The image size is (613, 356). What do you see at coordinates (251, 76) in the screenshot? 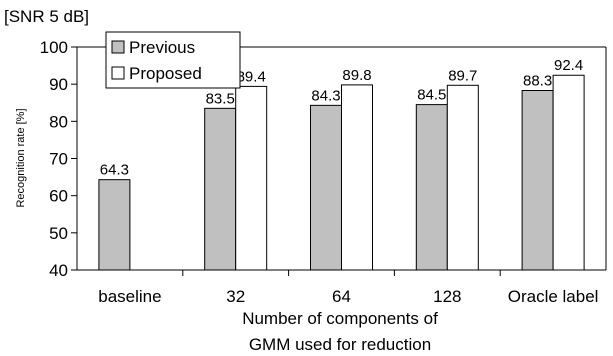
I see `data-label: 89.4` at bounding box center [251, 76].